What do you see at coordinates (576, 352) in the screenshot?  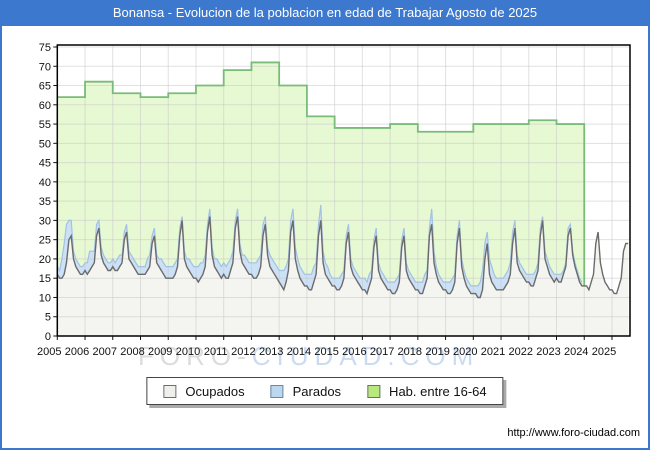 I see `svg-text: 2024` at bounding box center [576, 352].